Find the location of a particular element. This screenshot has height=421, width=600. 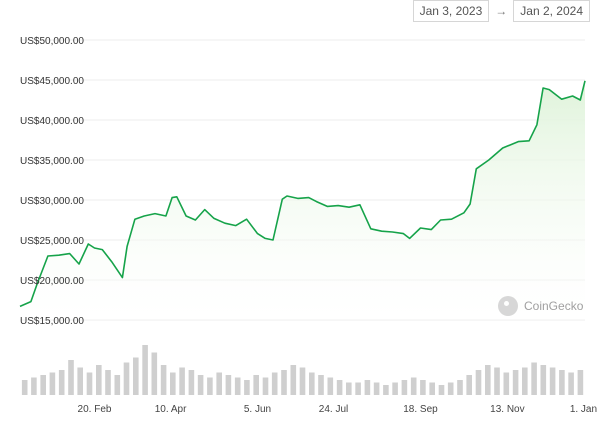

x-tick-label: 18. Sep is located at coordinates (420, 409).